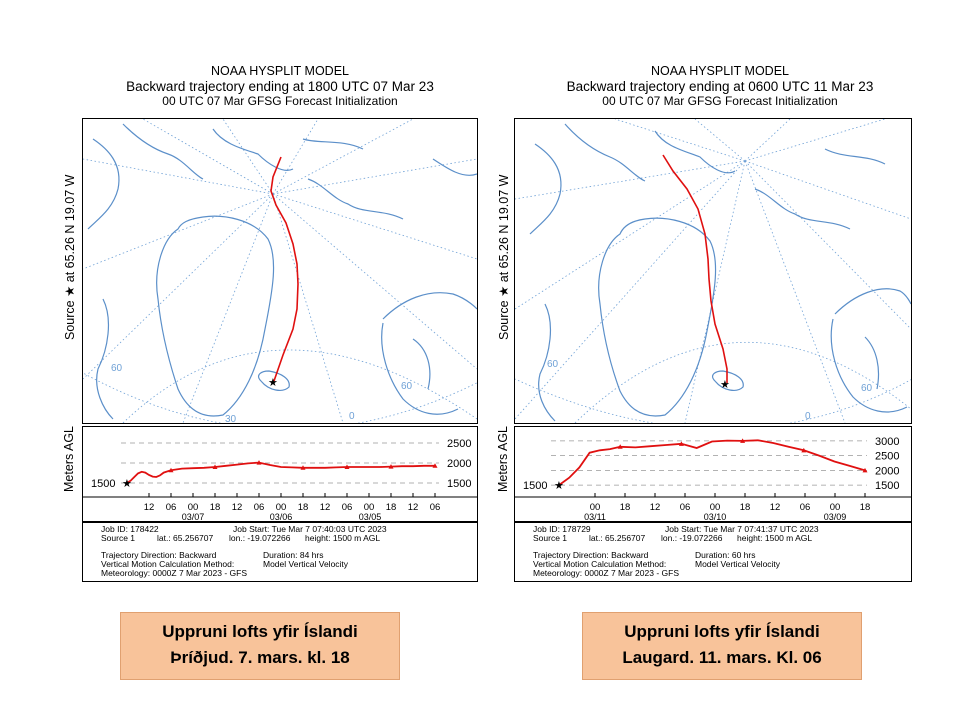 This screenshot has width=960, height=720. I want to click on left-caption-line1: Uppruni lofts yfir Íslandi, so click(260, 631).